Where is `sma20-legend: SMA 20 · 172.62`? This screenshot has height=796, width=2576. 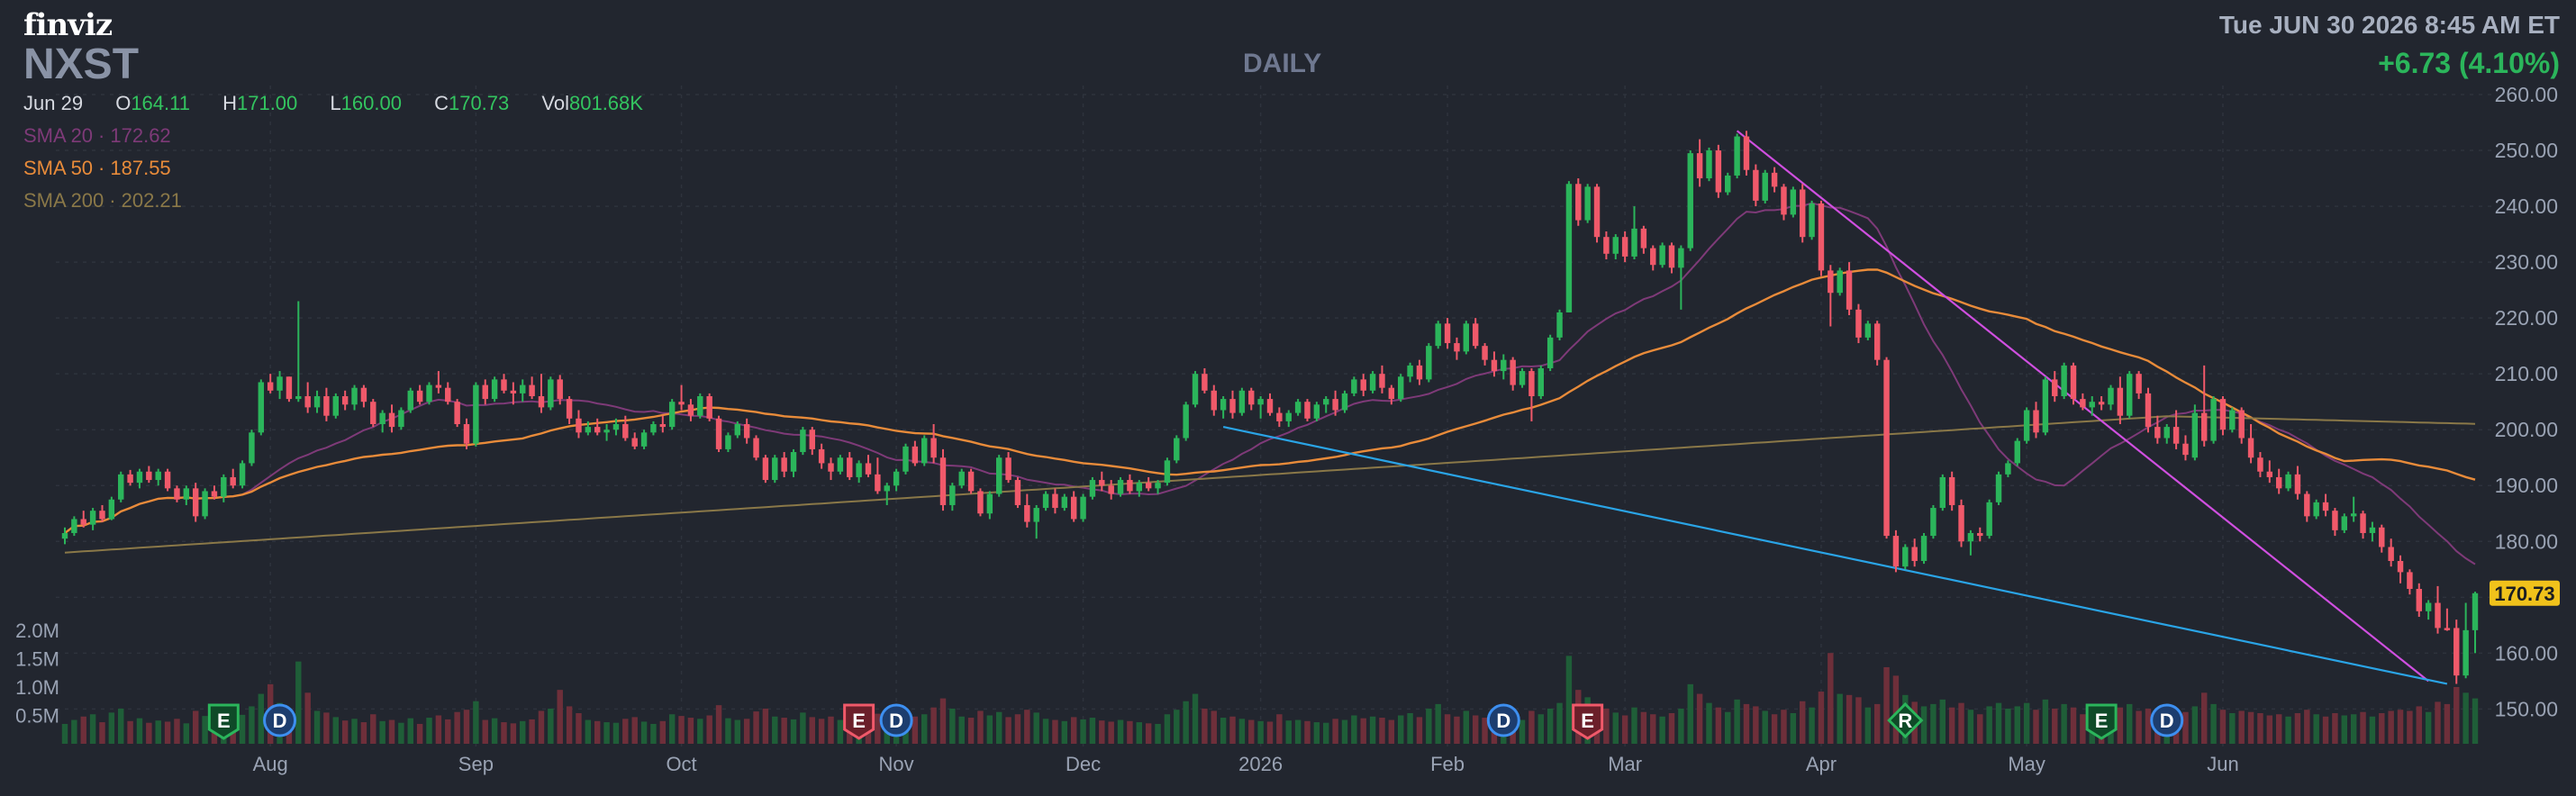
sma20-legend: SMA 20 · 172.62 is located at coordinates (97, 136).